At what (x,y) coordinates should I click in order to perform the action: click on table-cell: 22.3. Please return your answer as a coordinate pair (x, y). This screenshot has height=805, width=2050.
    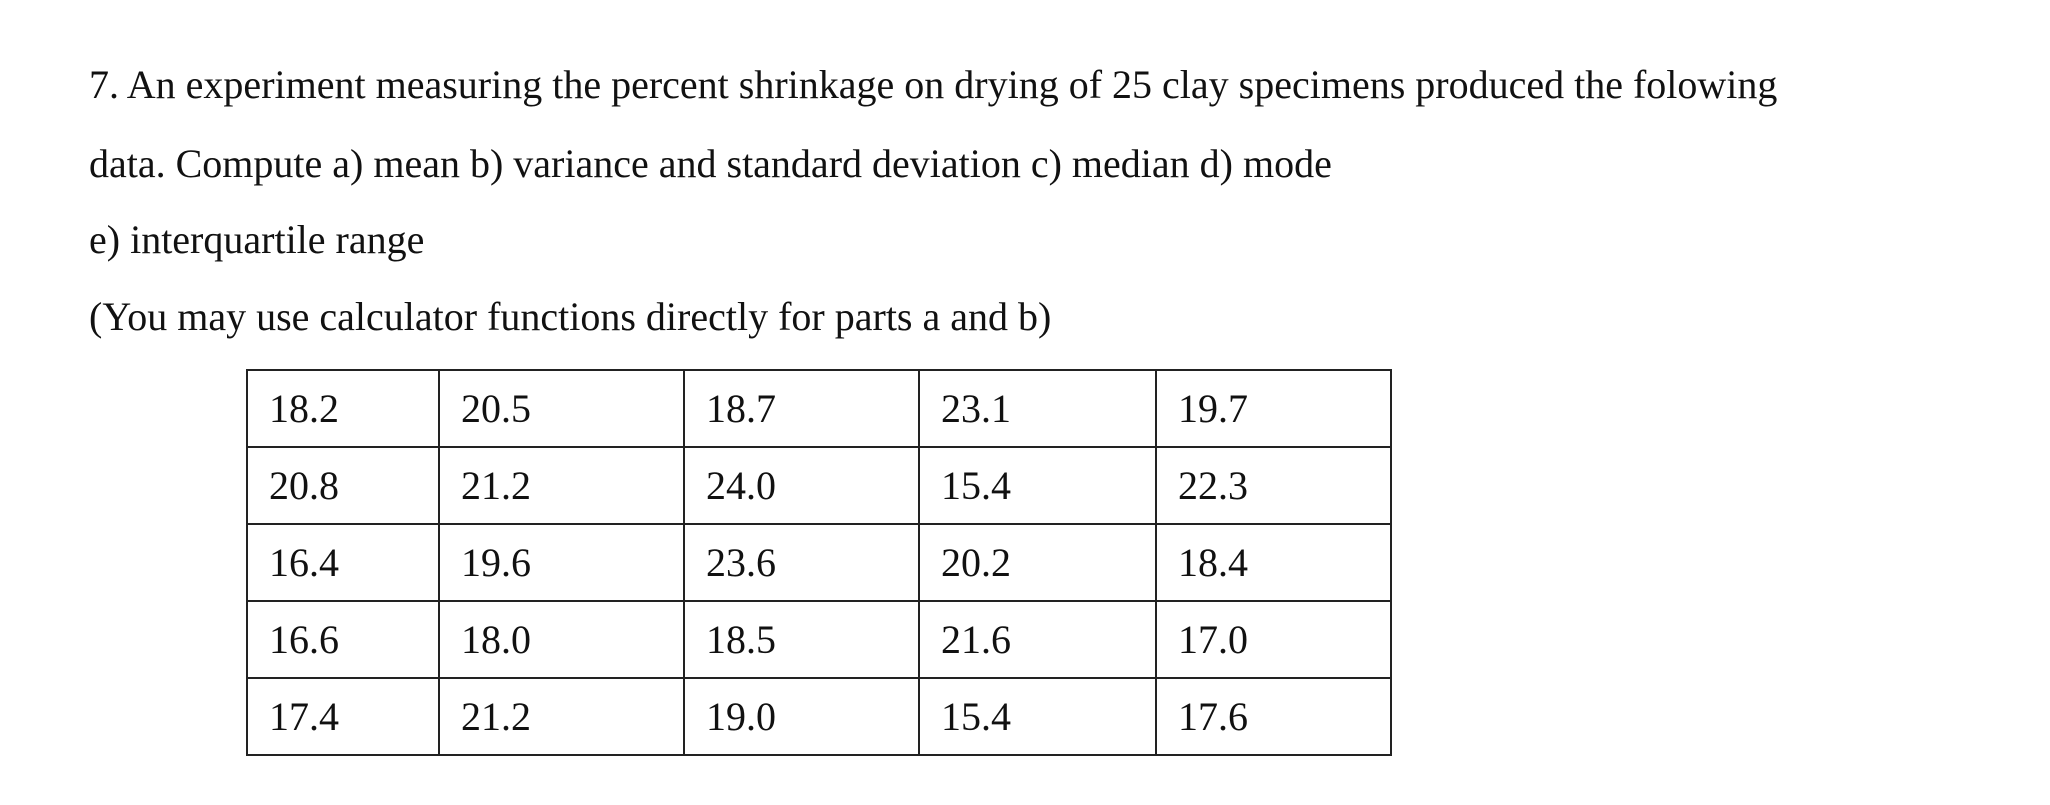
    Looking at the image, I should click on (1273, 485).